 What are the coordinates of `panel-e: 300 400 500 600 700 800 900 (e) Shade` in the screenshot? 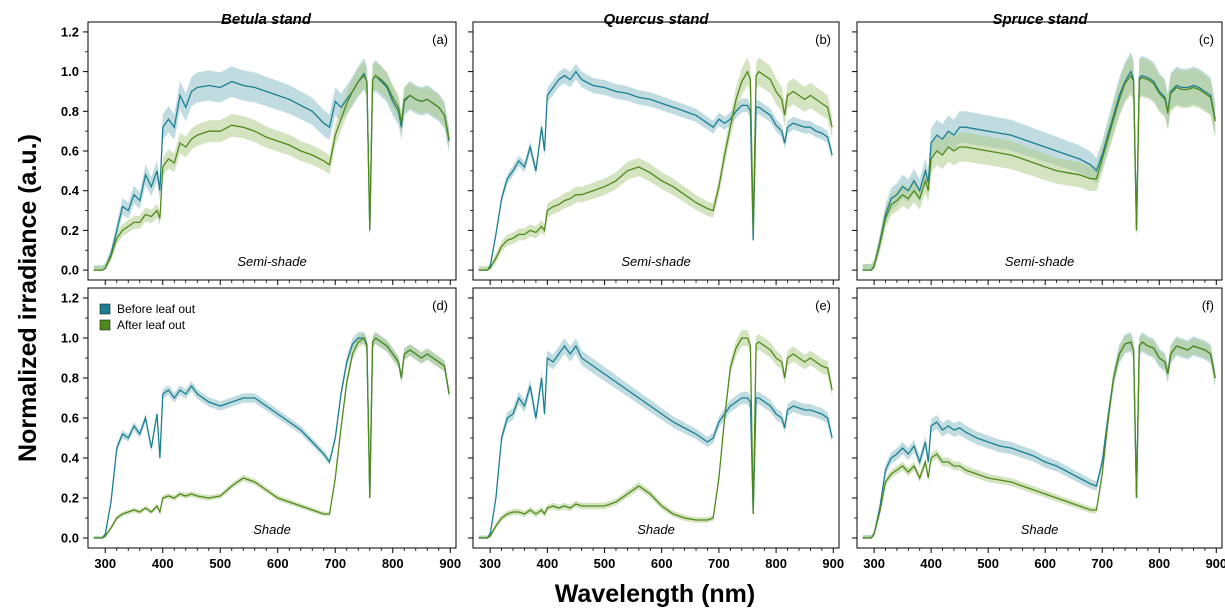 It's located at (656, 429).